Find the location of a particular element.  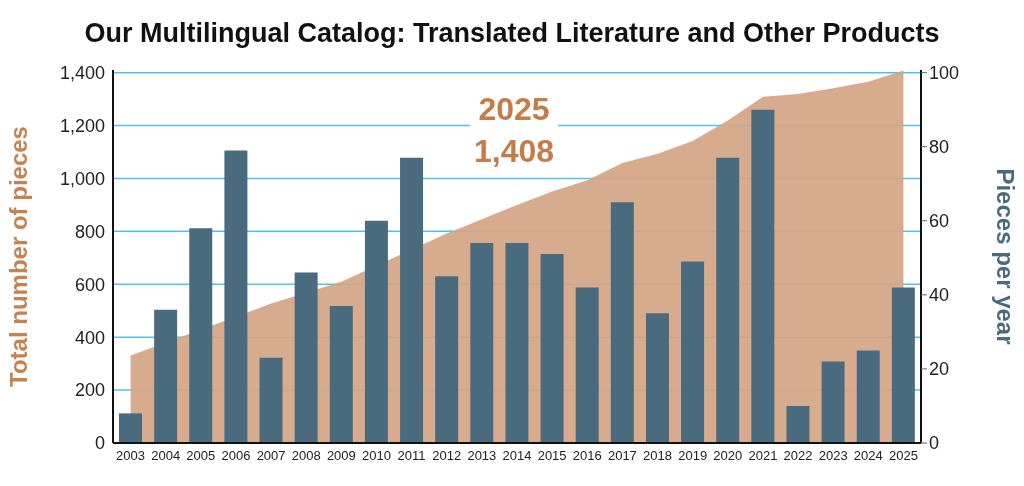

x-tick-label: 2003 is located at coordinates (131, 456).